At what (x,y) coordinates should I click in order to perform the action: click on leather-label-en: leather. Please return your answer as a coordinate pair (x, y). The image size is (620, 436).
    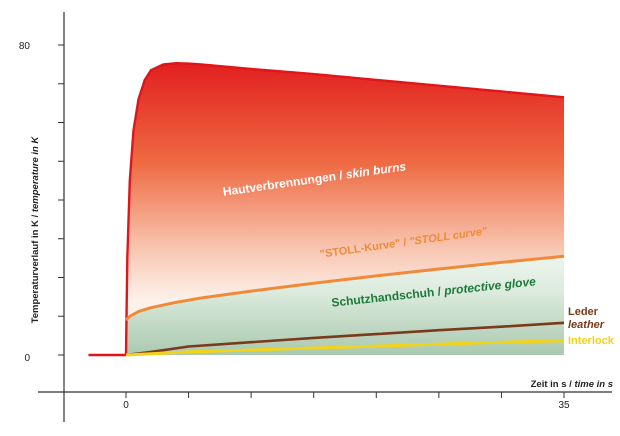
    Looking at the image, I should click on (586, 325).